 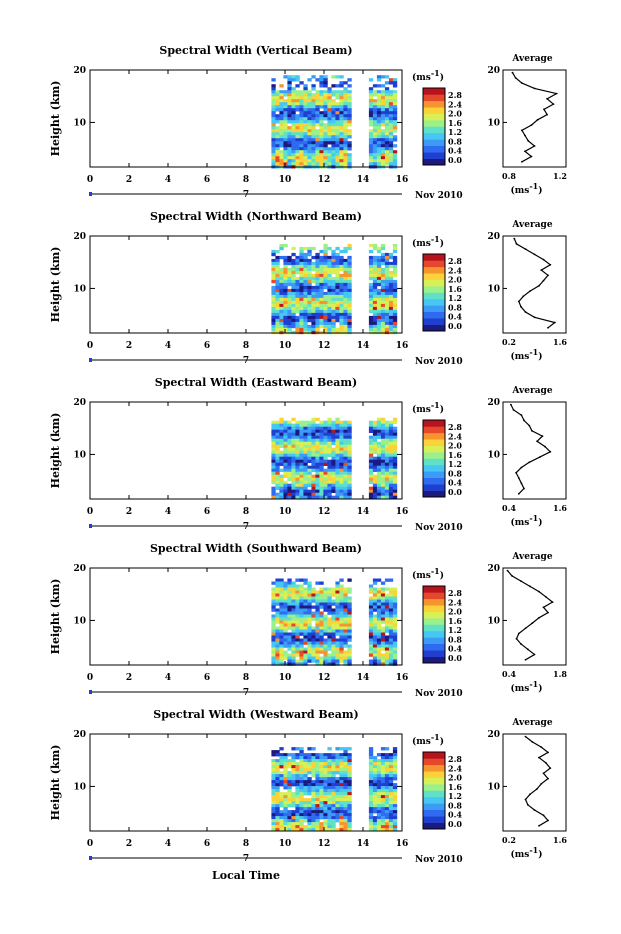 What do you see at coordinates (522, 130) in the screenshot?
I see `average-profile-point` at bounding box center [522, 130].